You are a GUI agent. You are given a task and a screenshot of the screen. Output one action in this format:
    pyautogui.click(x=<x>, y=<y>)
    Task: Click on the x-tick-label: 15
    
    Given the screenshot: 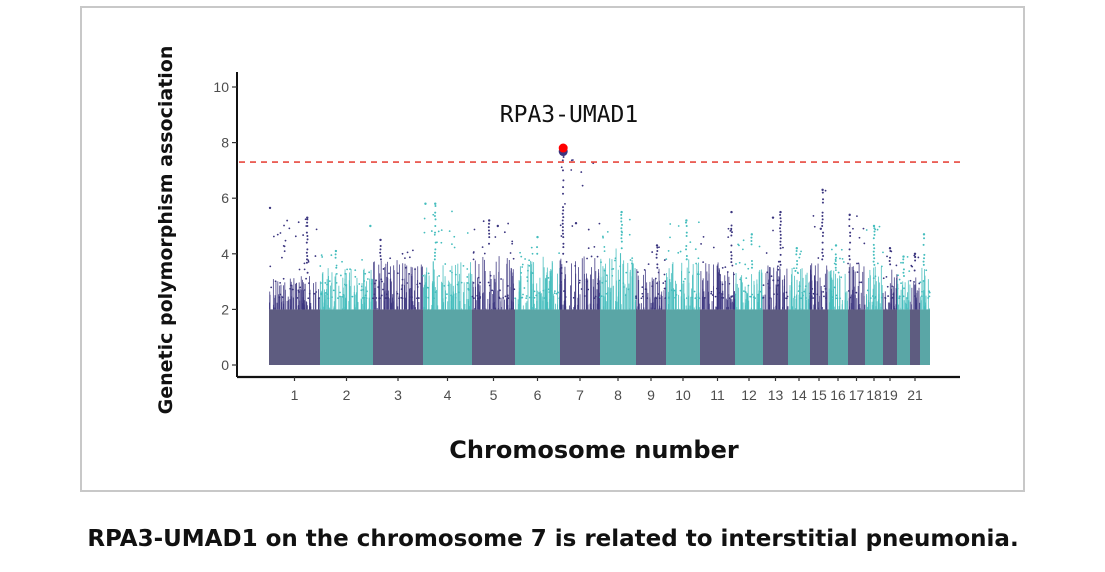 What is the action you would take?
    pyautogui.click(x=819, y=395)
    